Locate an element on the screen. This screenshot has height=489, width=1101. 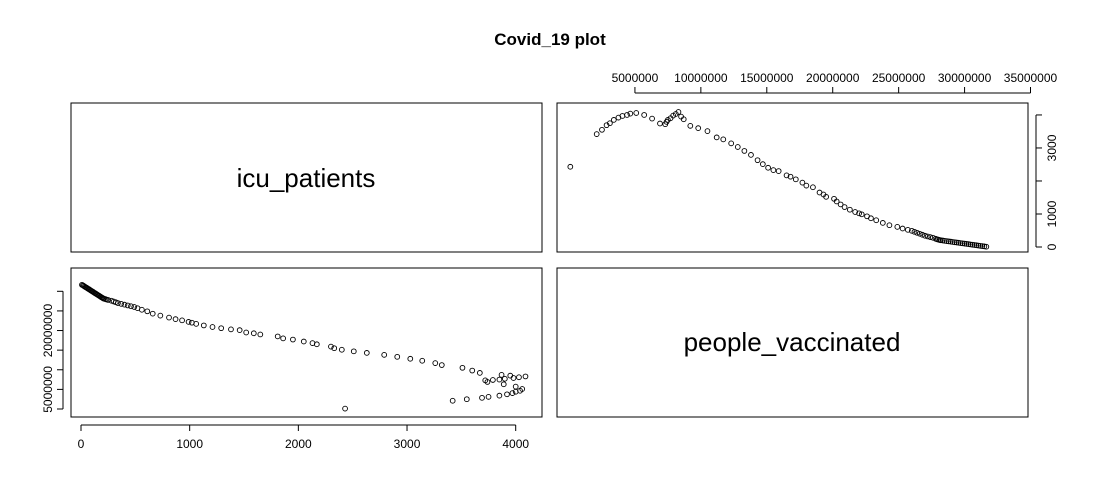
tick-label-top: 5000000 is located at coordinates (635, 78).